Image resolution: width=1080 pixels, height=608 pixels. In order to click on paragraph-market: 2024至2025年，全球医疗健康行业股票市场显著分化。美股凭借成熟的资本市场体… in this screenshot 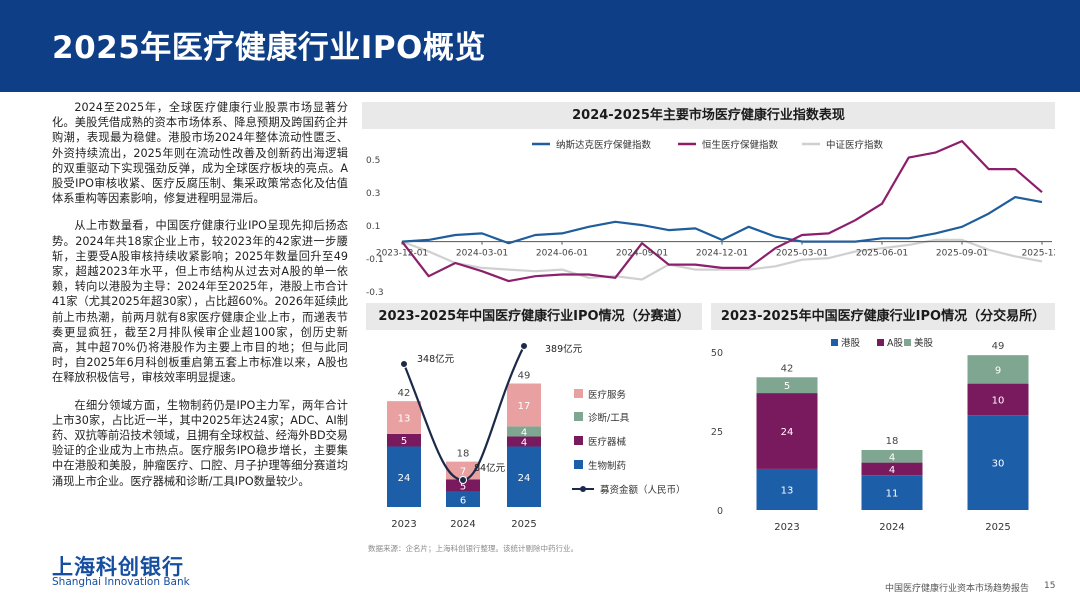, I will do `click(200, 153)`.